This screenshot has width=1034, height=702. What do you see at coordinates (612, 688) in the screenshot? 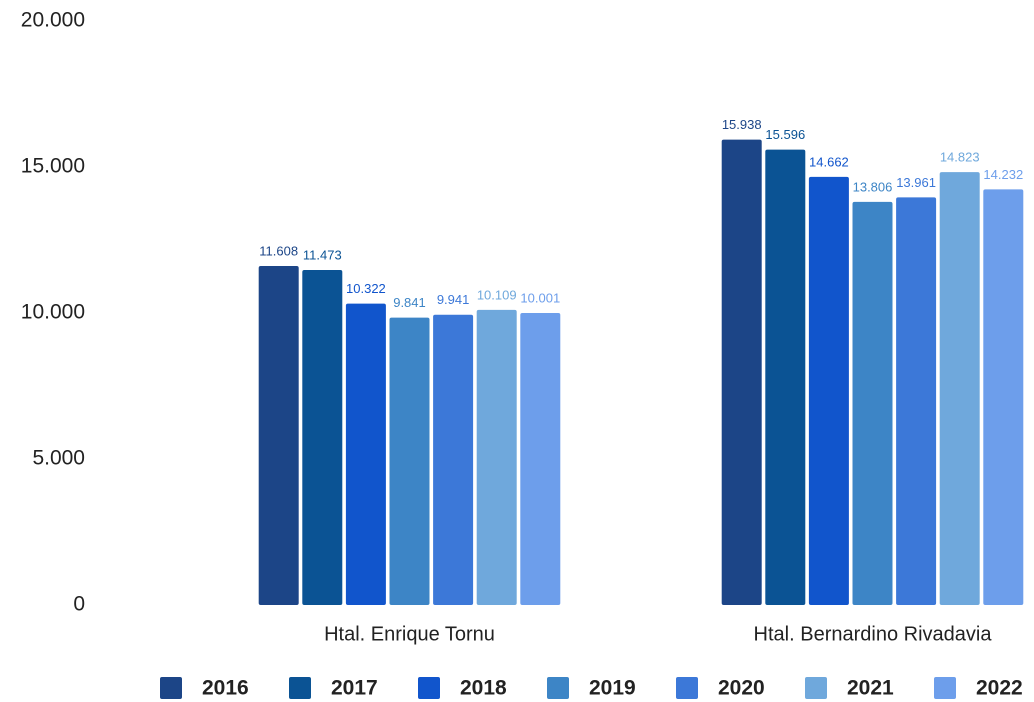
I see `legend-label: 2019` at bounding box center [612, 688].